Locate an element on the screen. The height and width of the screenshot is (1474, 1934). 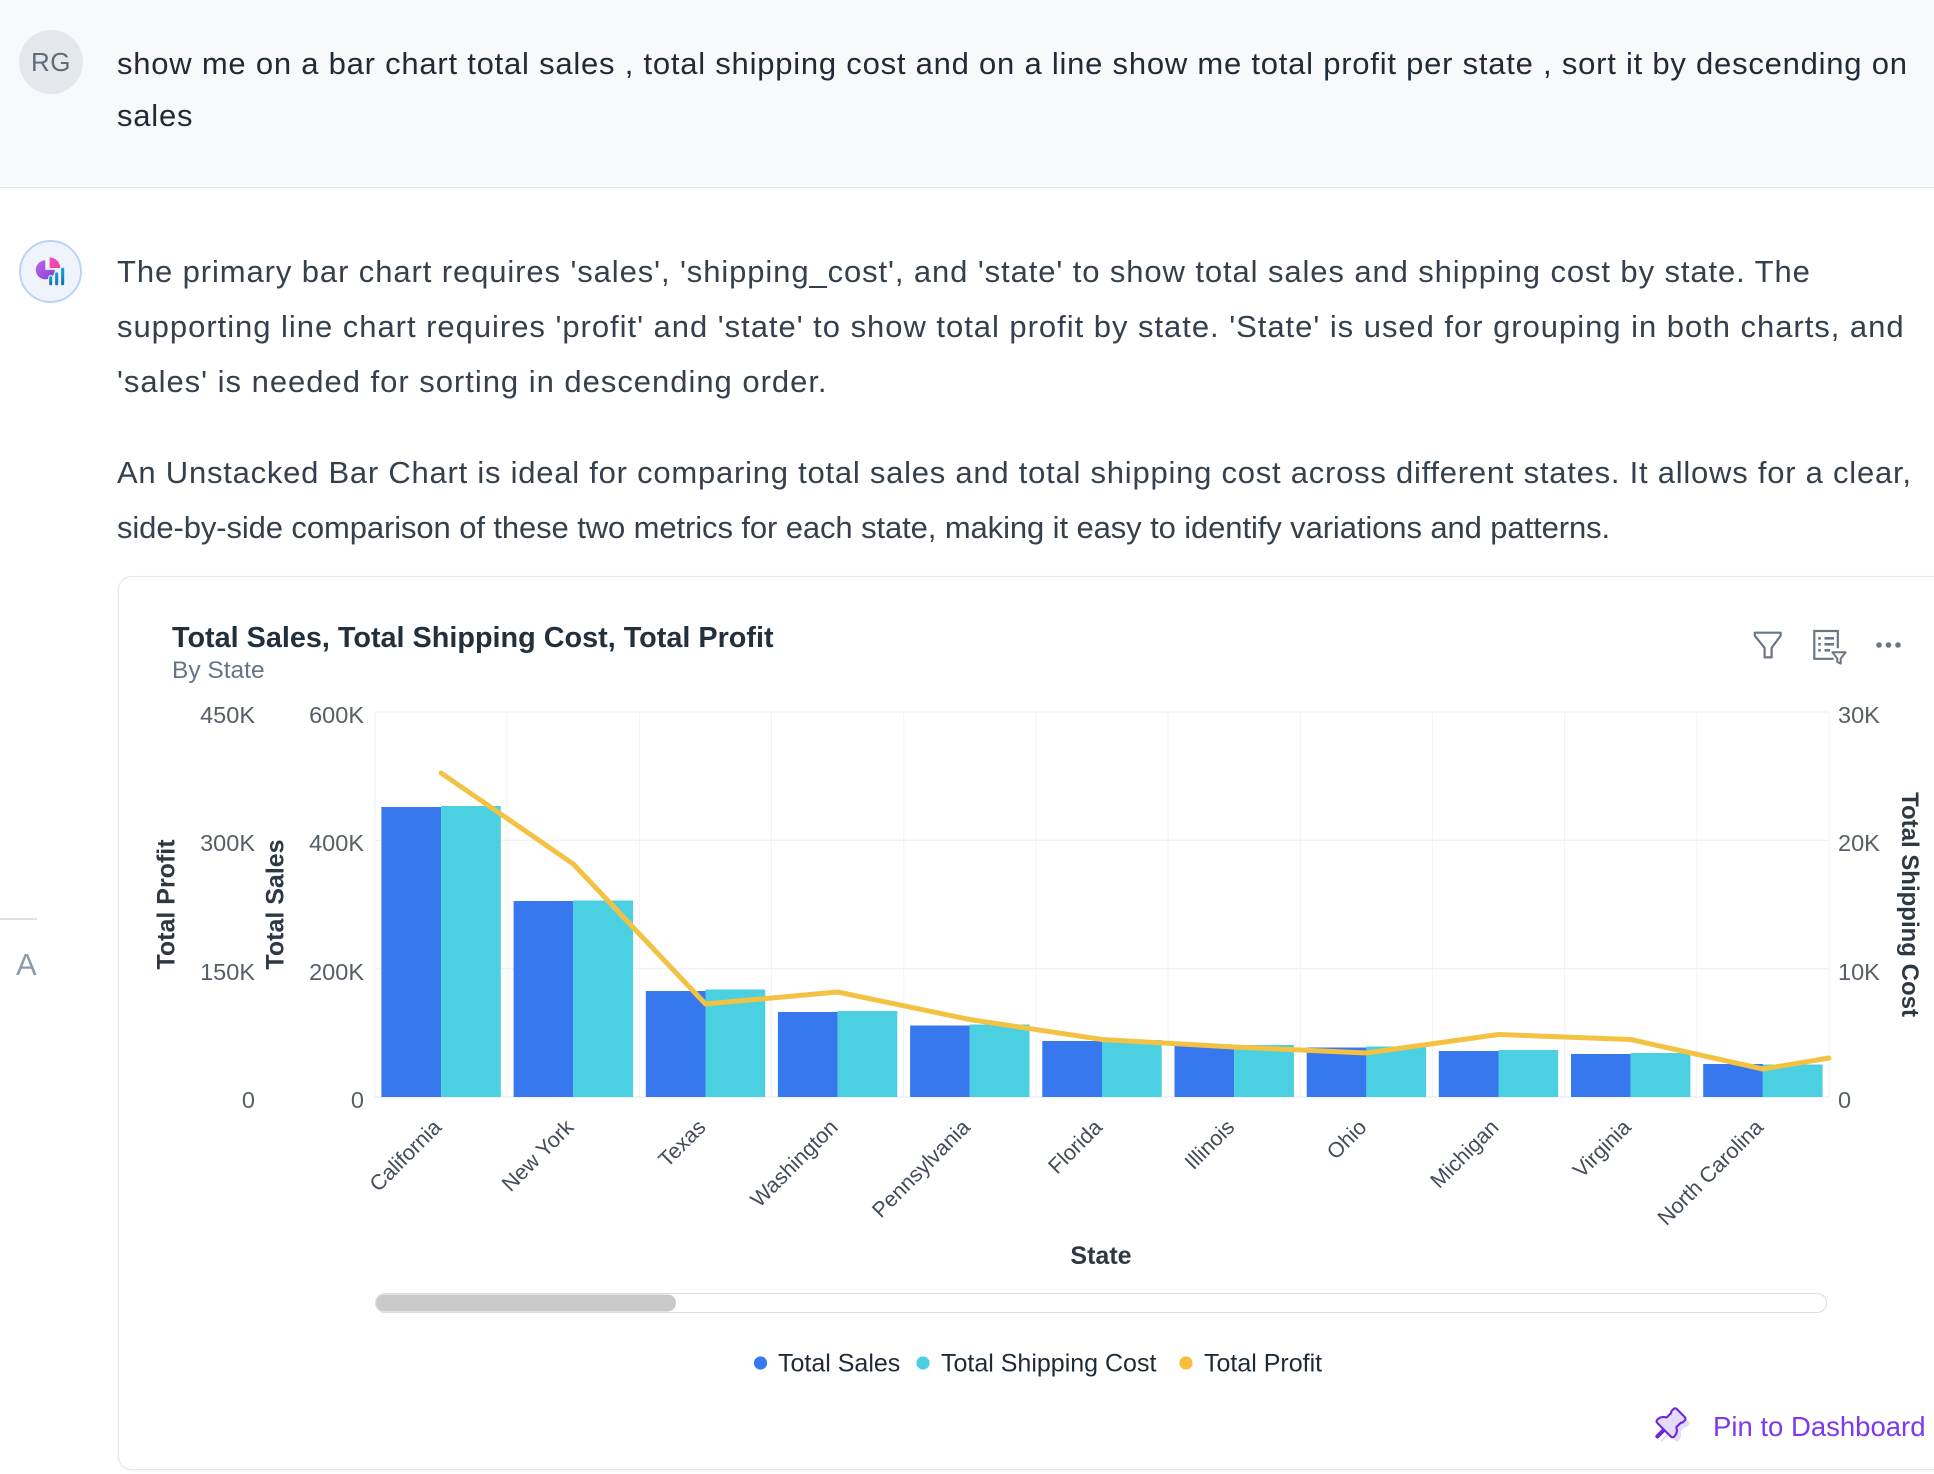
svg-text: Florida is located at coordinates (1075, 1146).